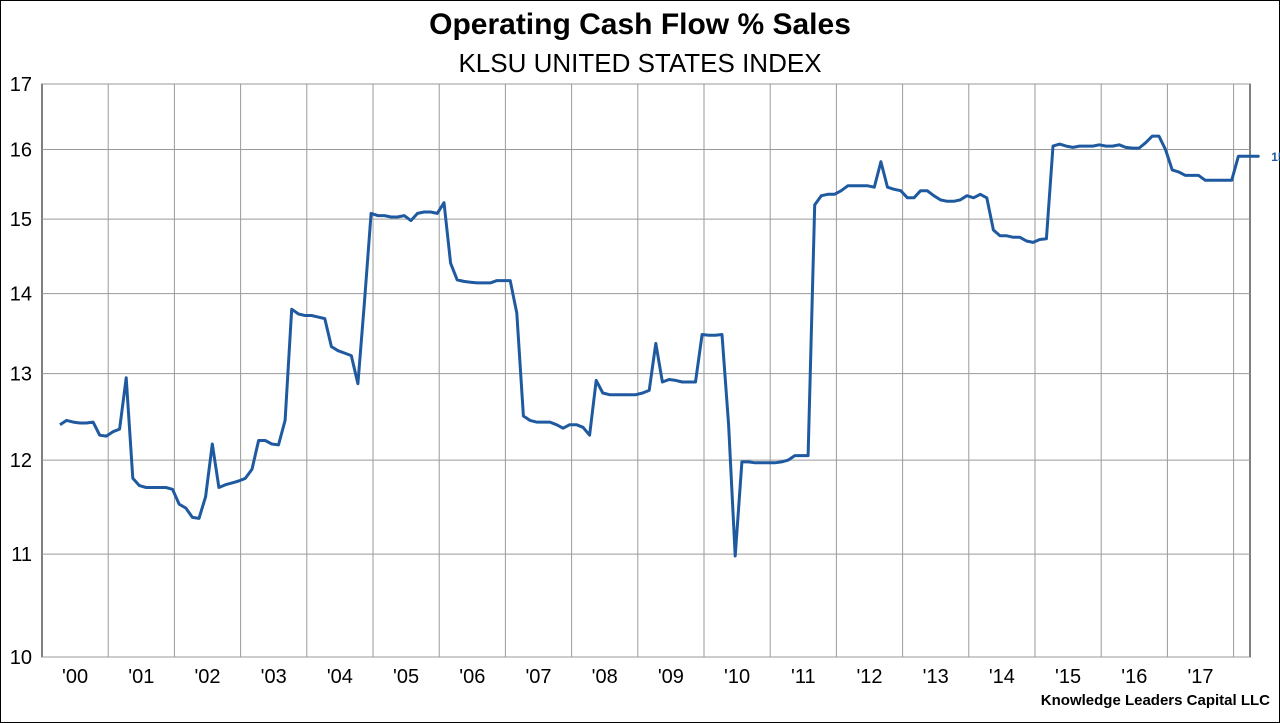 The width and height of the screenshot is (1280, 723). What do you see at coordinates (207, 677) in the screenshot?
I see `x-tick-label: '02` at bounding box center [207, 677].